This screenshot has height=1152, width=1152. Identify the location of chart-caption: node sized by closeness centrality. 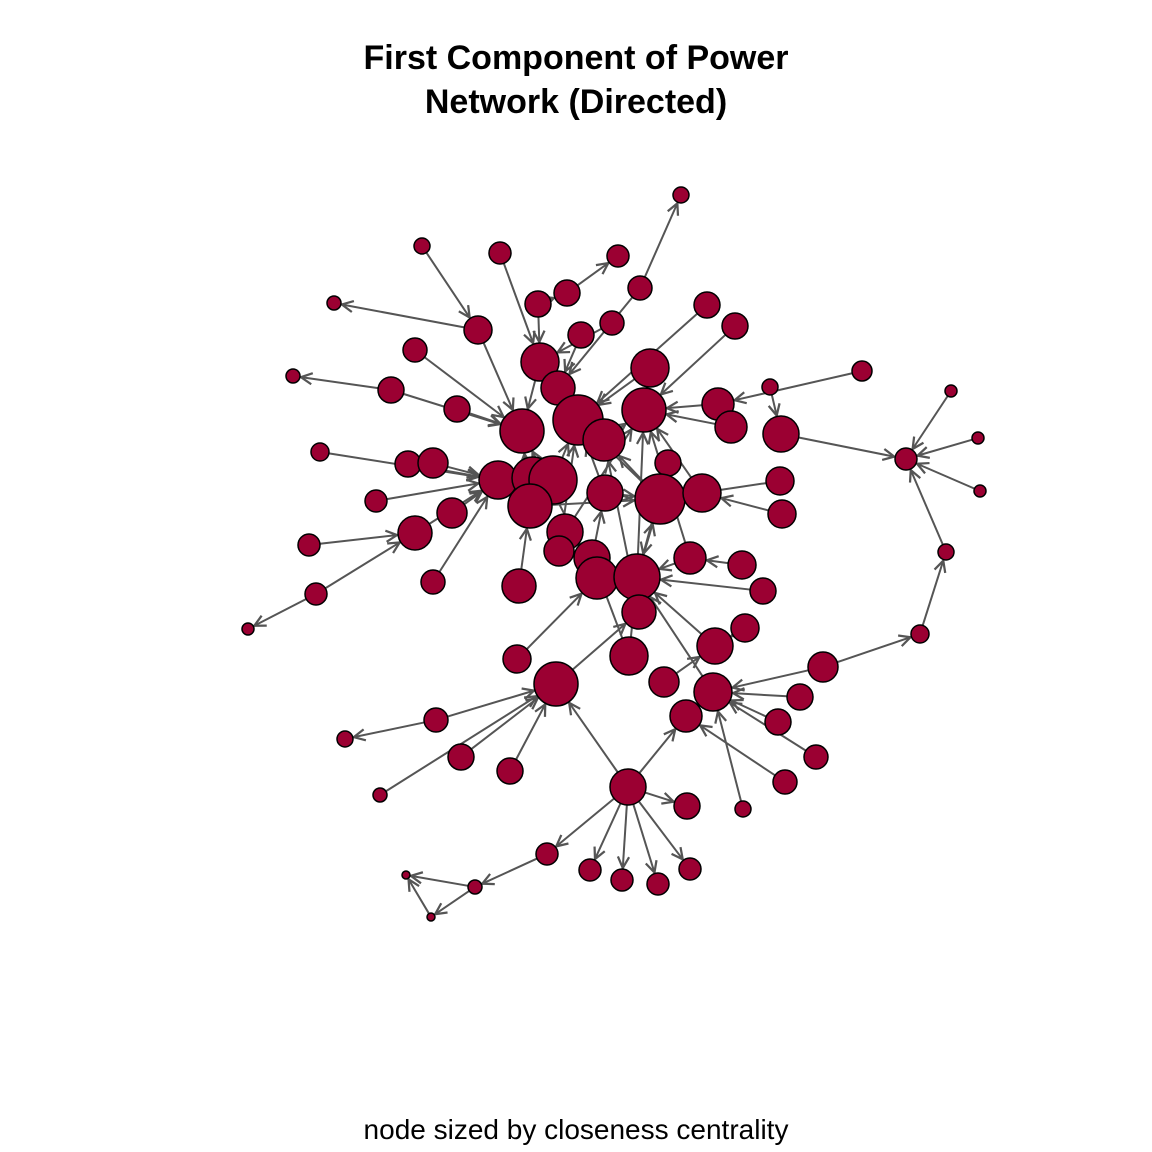
(576, 1129).